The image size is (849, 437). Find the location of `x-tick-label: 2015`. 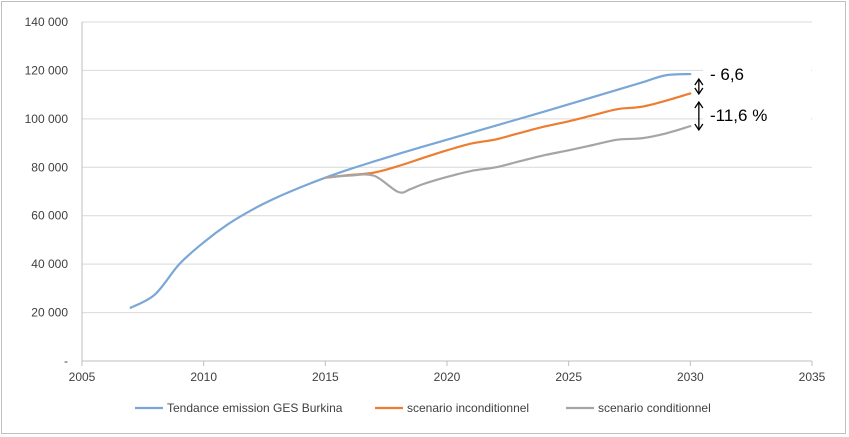

x-tick-label: 2015 is located at coordinates (325, 377).